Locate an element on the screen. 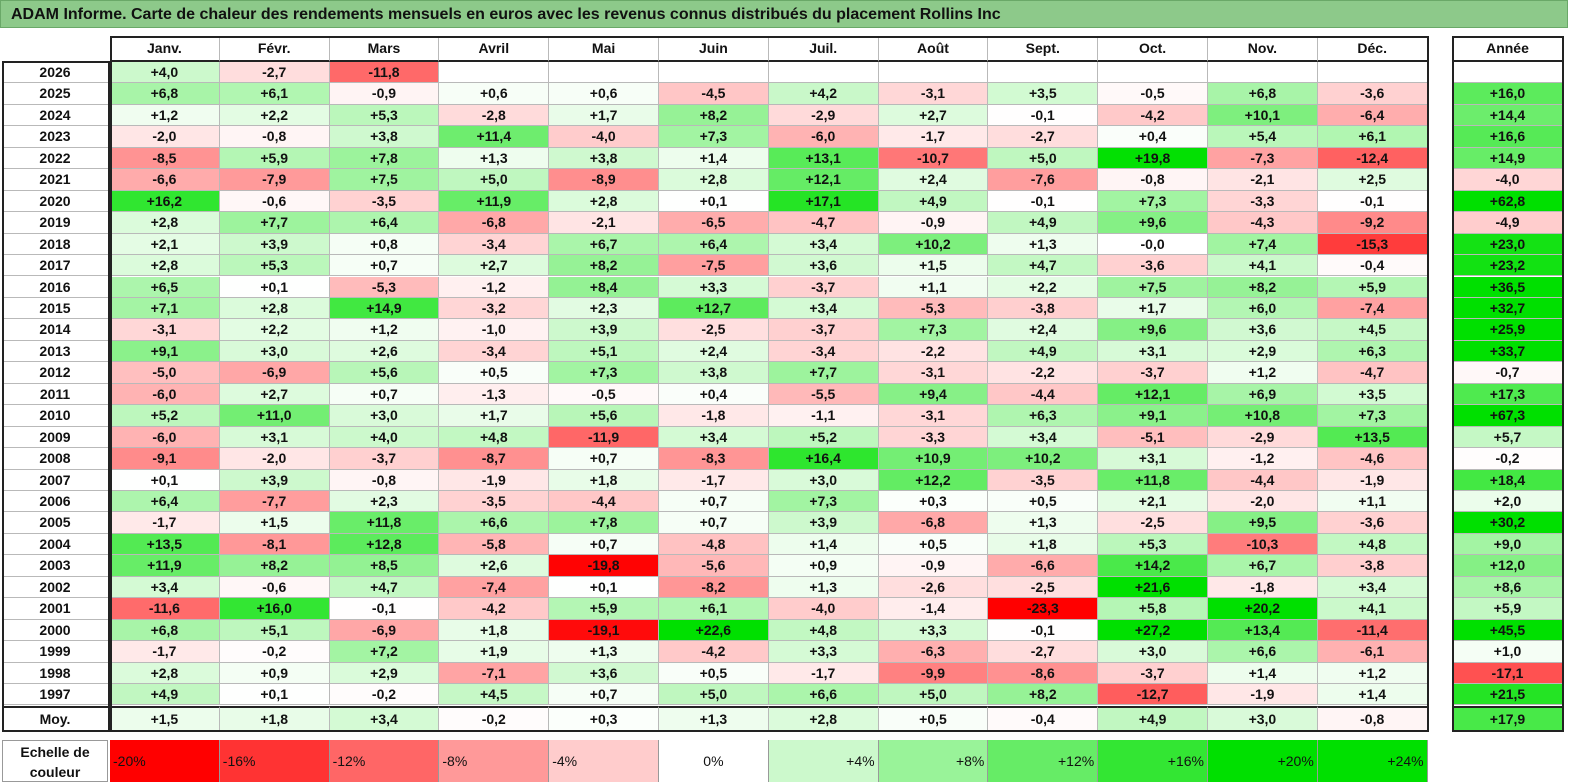  heatmap-cell: -3,3 is located at coordinates (933, 437).